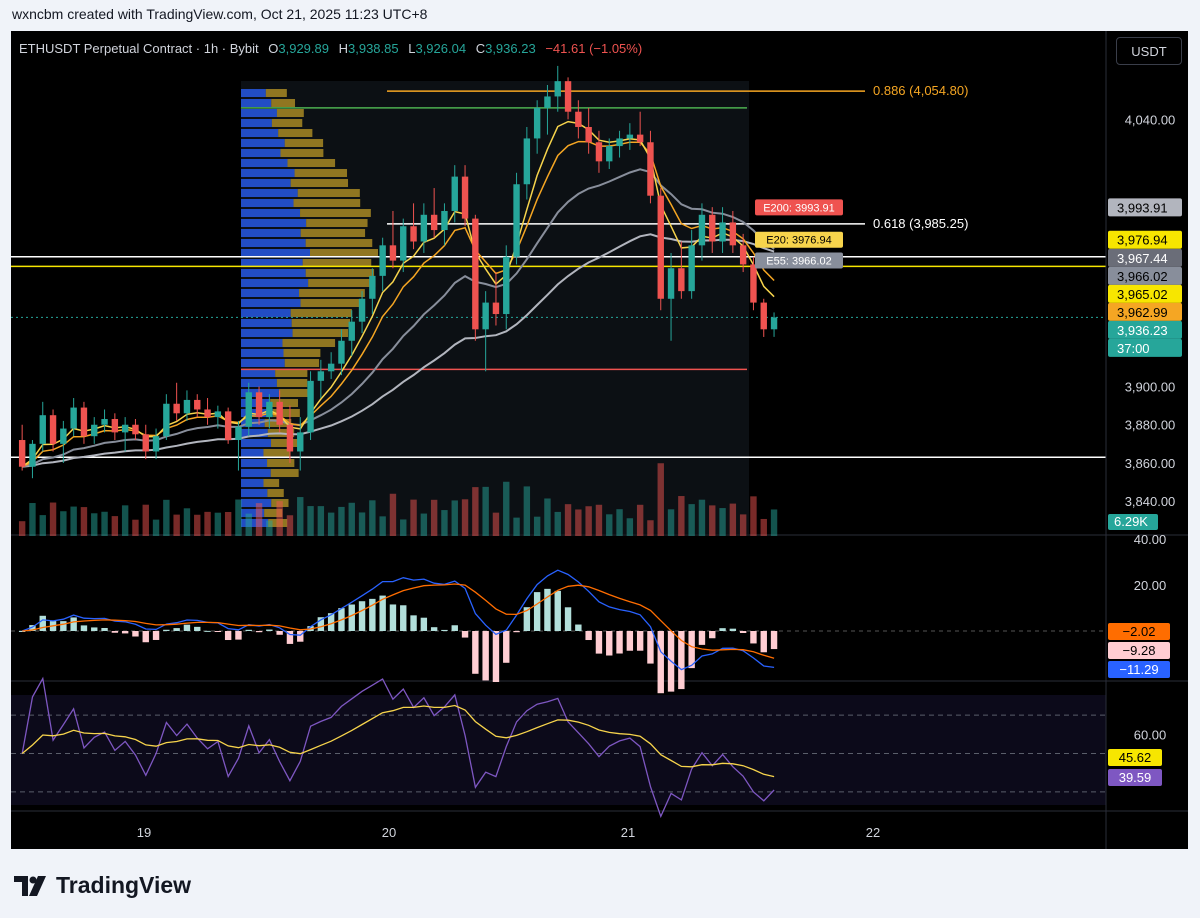 This screenshot has height=918, width=1200. I want to click on macd-value-label: −2.02, so click(1139, 631).